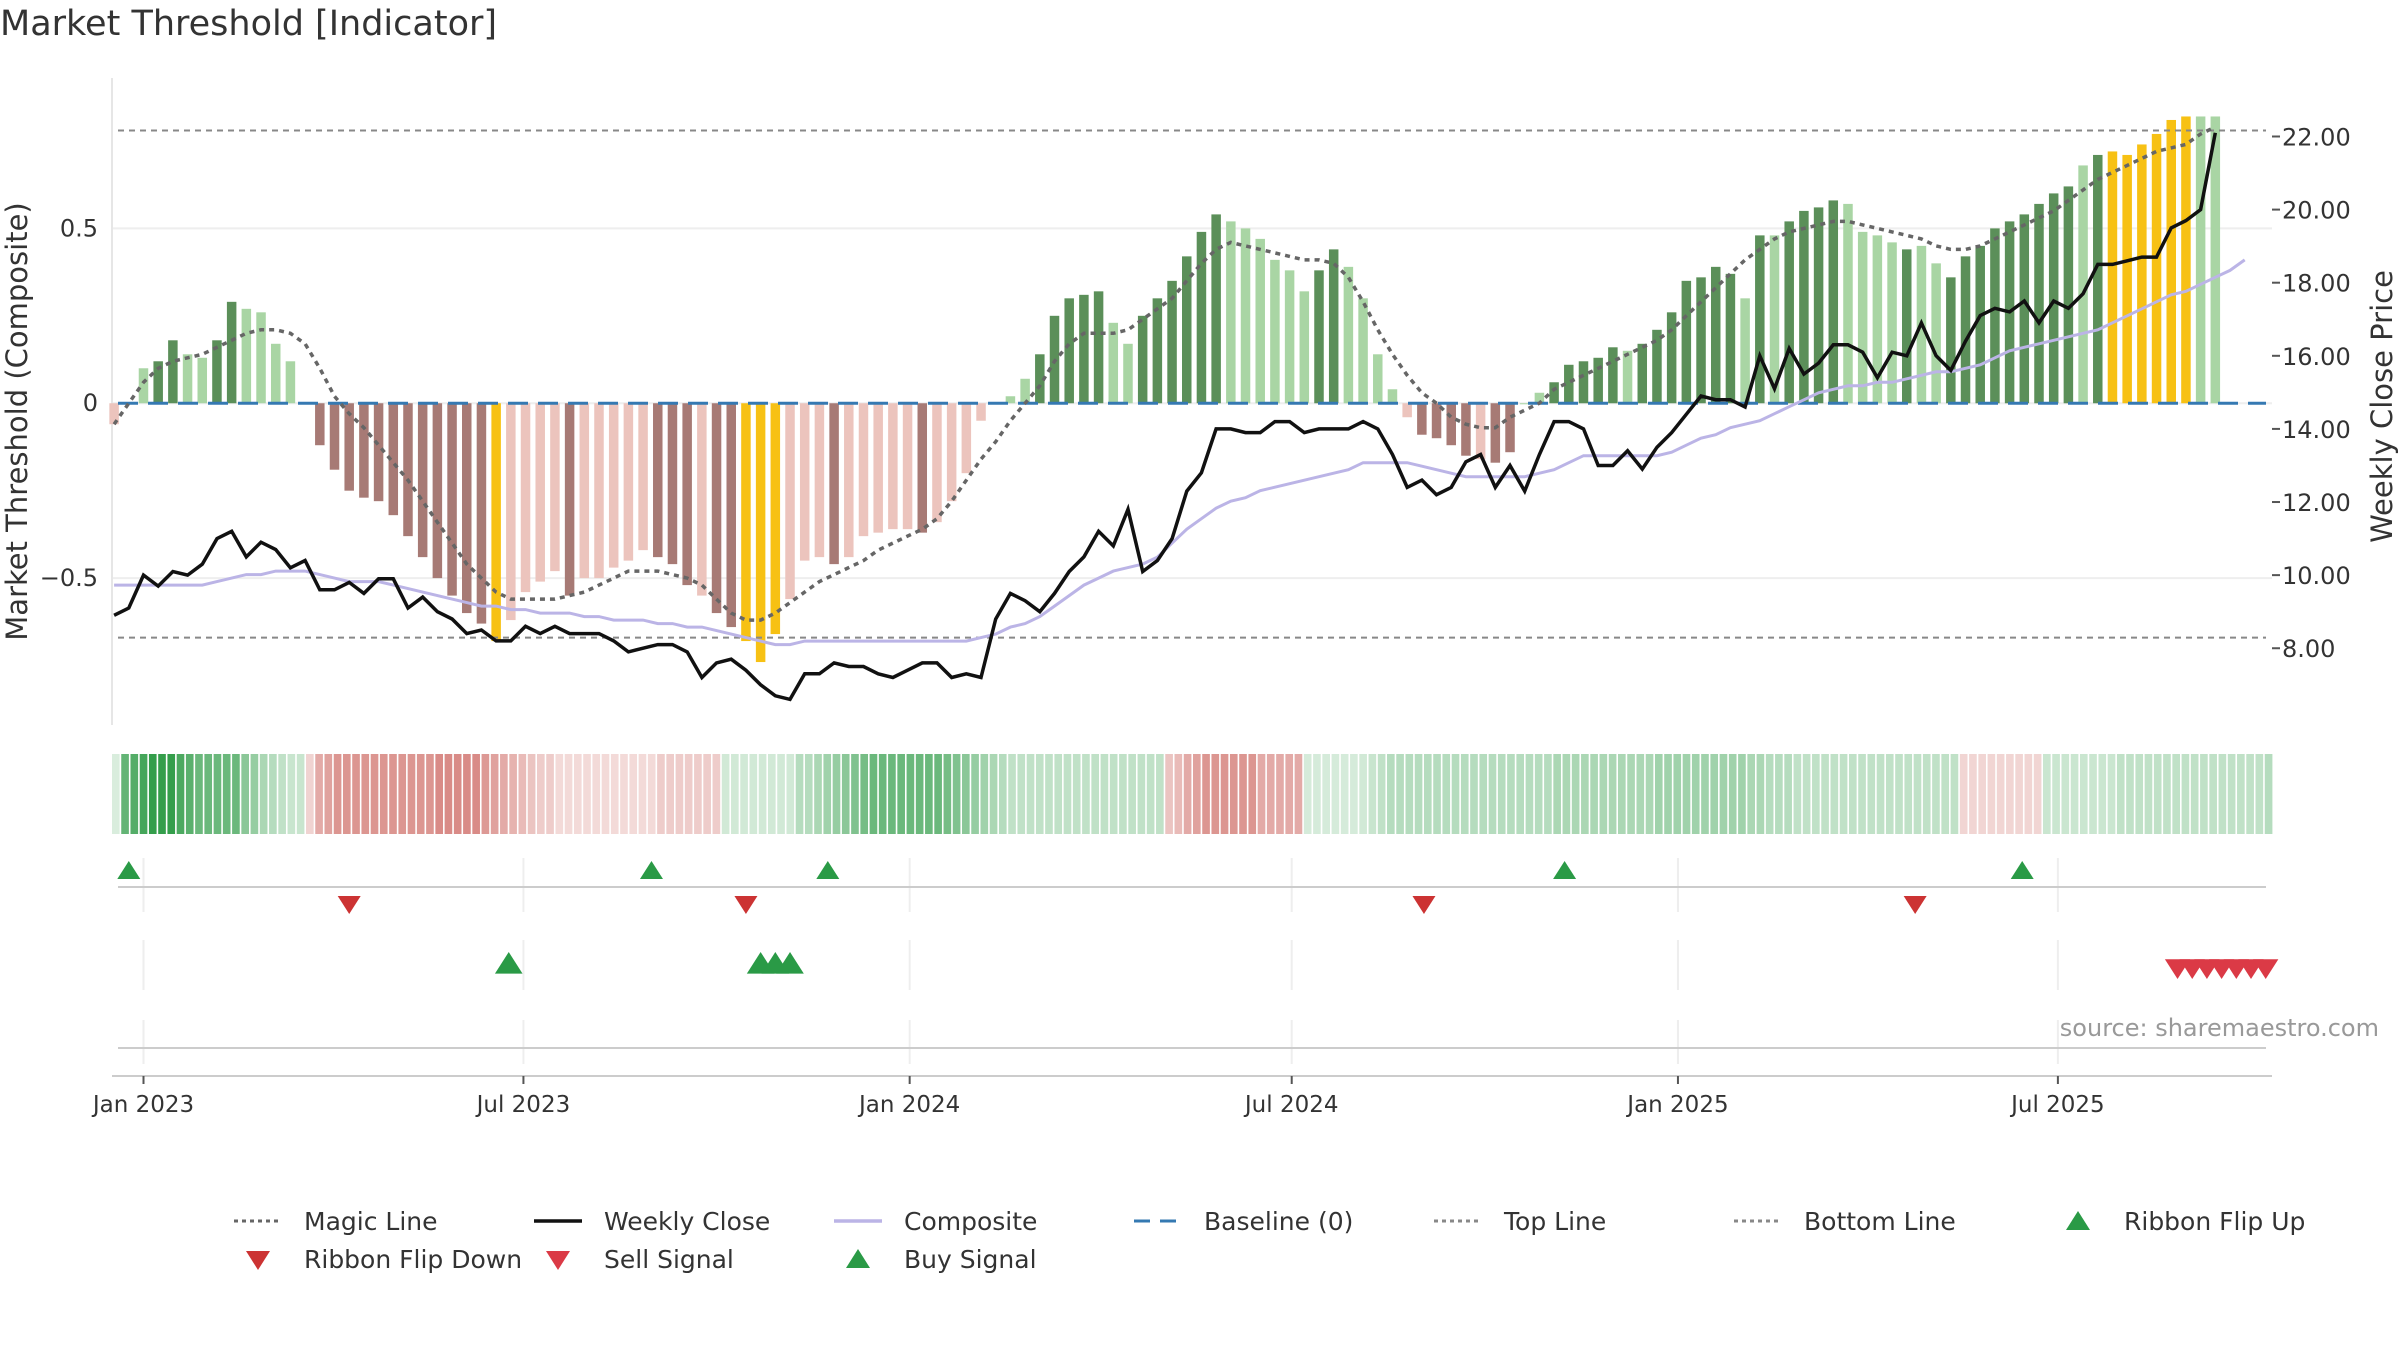  I want to click on legend-label: Sell Signal, so click(669, 1259).